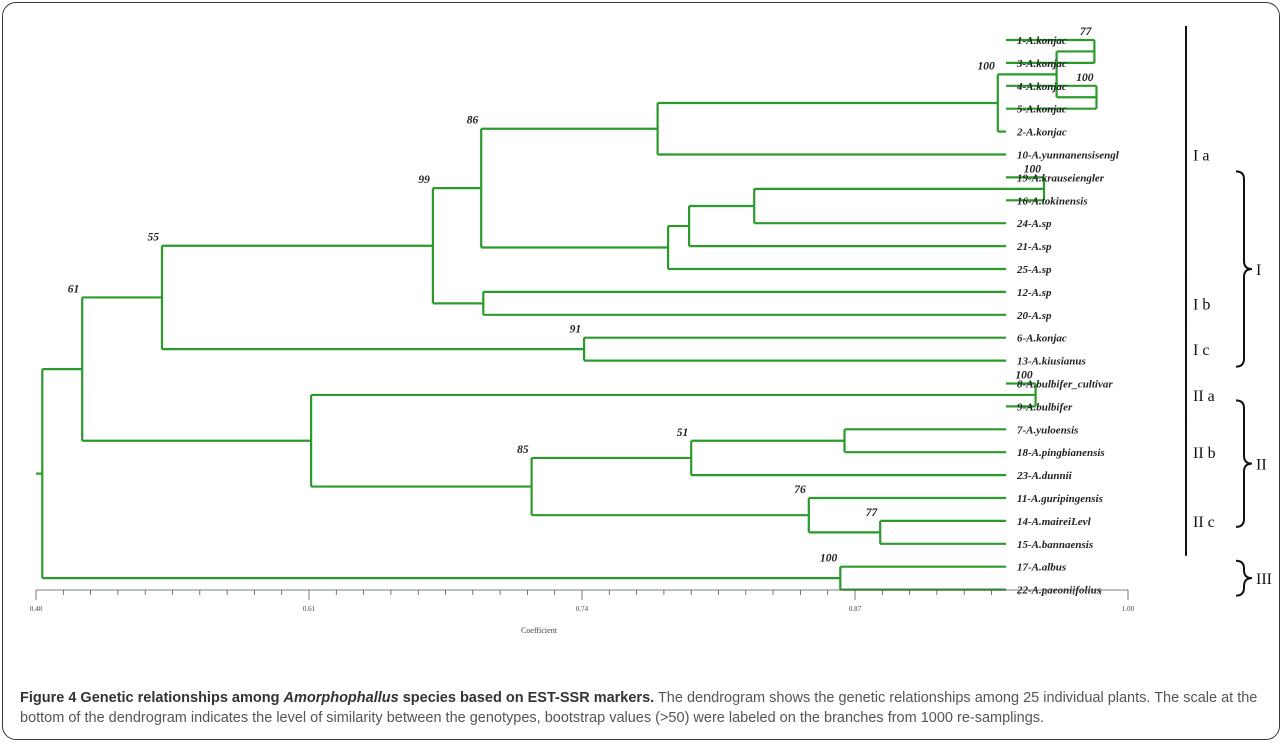 This screenshot has height=744, width=1284. I want to click on leaf-label: 4-A.konjac, so click(1041, 87).